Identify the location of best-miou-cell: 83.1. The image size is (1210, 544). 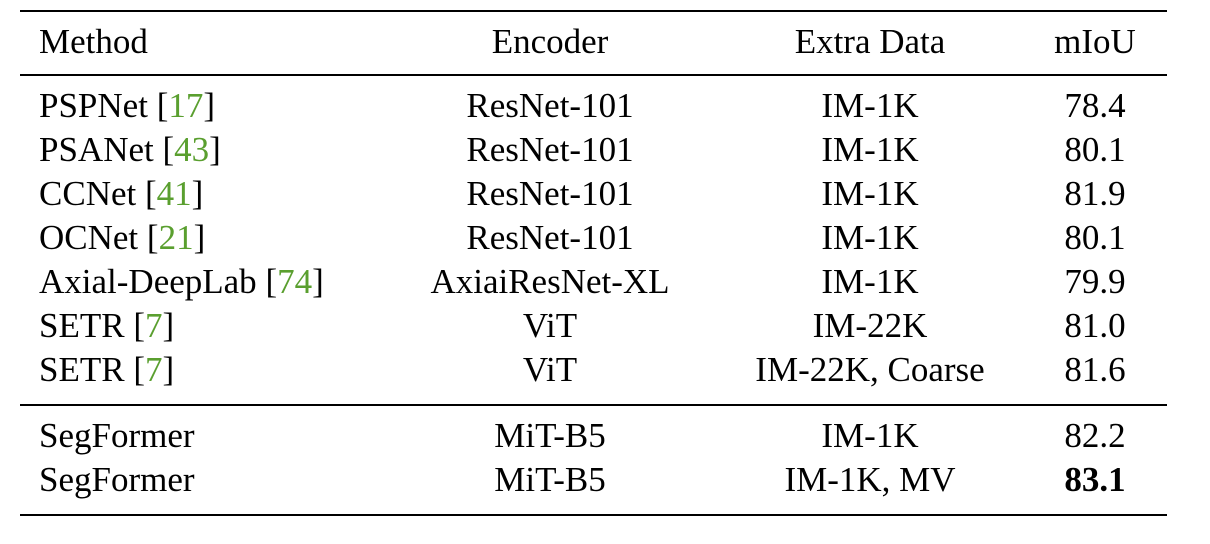
(1095, 479).